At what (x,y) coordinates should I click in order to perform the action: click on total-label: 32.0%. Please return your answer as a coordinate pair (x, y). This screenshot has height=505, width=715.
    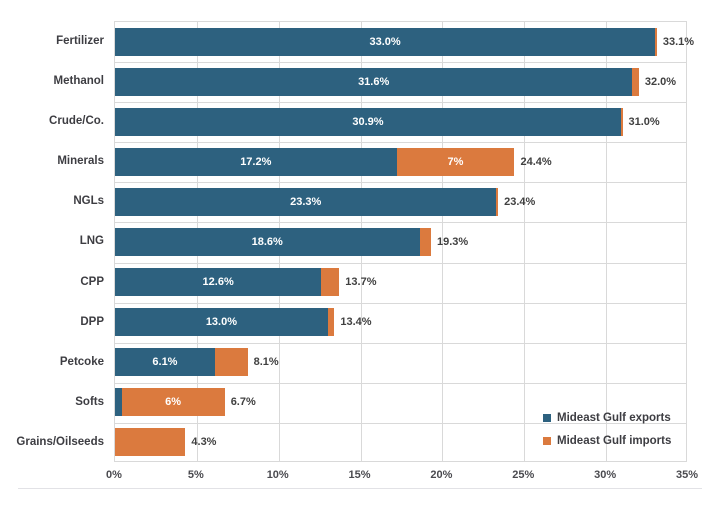
    Looking at the image, I should click on (660, 81).